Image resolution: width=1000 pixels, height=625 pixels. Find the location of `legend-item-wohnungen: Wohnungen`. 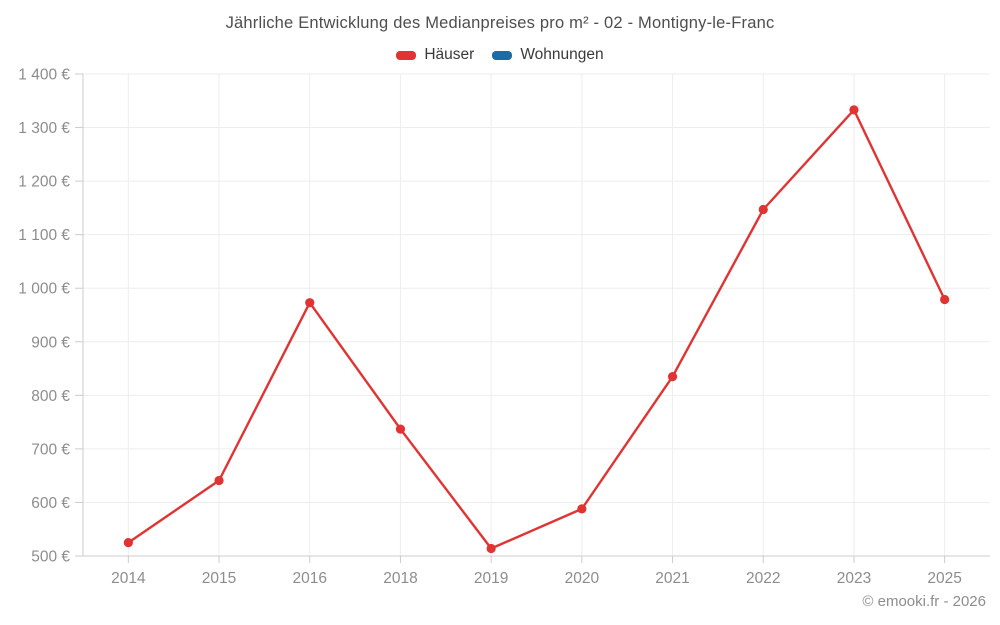

legend-item-wohnungen: Wohnungen is located at coordinates (548, 55).